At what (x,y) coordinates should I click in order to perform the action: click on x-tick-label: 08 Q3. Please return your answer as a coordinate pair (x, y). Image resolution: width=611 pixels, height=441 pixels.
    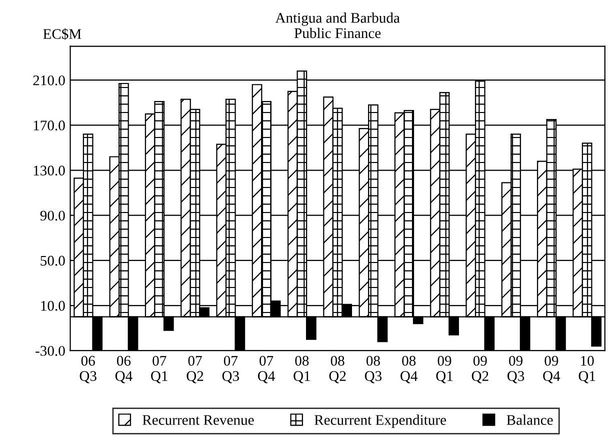
    Looking at the image, I should click on (373, 370).